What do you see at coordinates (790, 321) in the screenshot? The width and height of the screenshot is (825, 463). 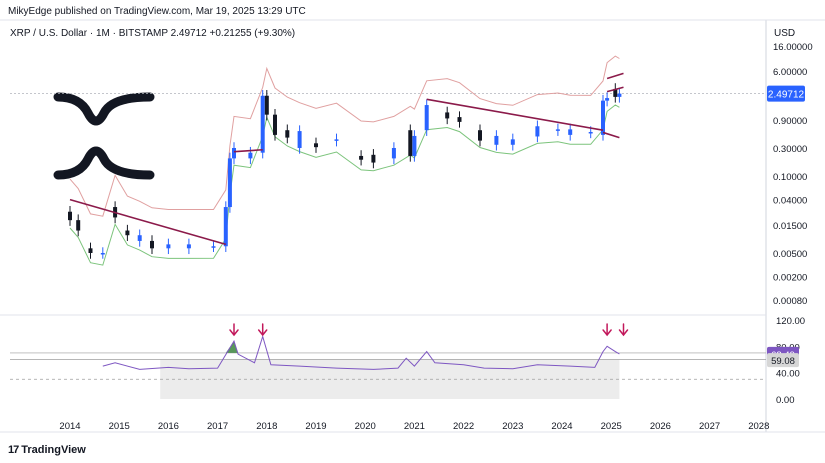 I see `rsi-tick-label: 120.00` at bounding box center [790, 321].